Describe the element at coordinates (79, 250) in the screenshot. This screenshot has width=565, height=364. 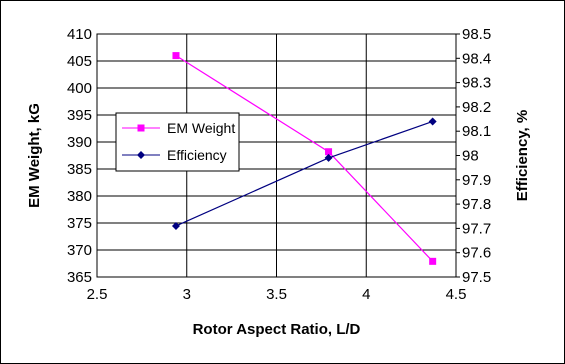
I see `left-y-tick-label: 370` at that location.